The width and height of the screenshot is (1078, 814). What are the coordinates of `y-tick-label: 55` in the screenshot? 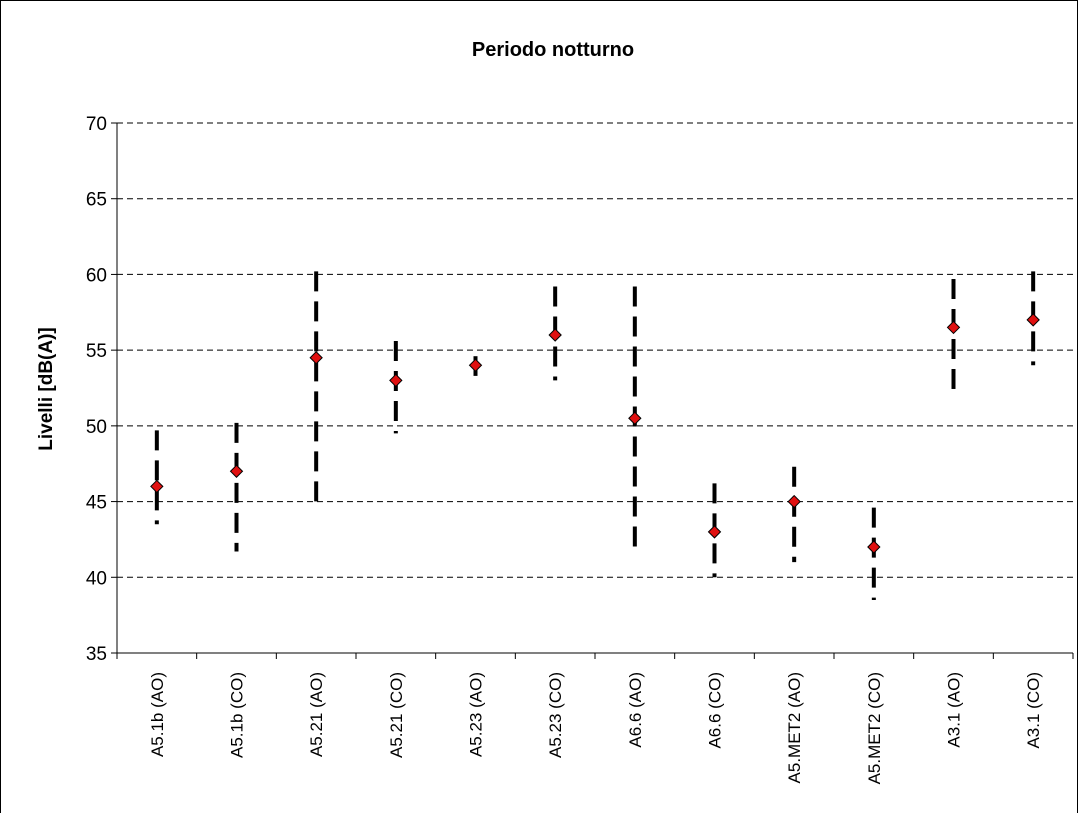 It's located at (96, 351).